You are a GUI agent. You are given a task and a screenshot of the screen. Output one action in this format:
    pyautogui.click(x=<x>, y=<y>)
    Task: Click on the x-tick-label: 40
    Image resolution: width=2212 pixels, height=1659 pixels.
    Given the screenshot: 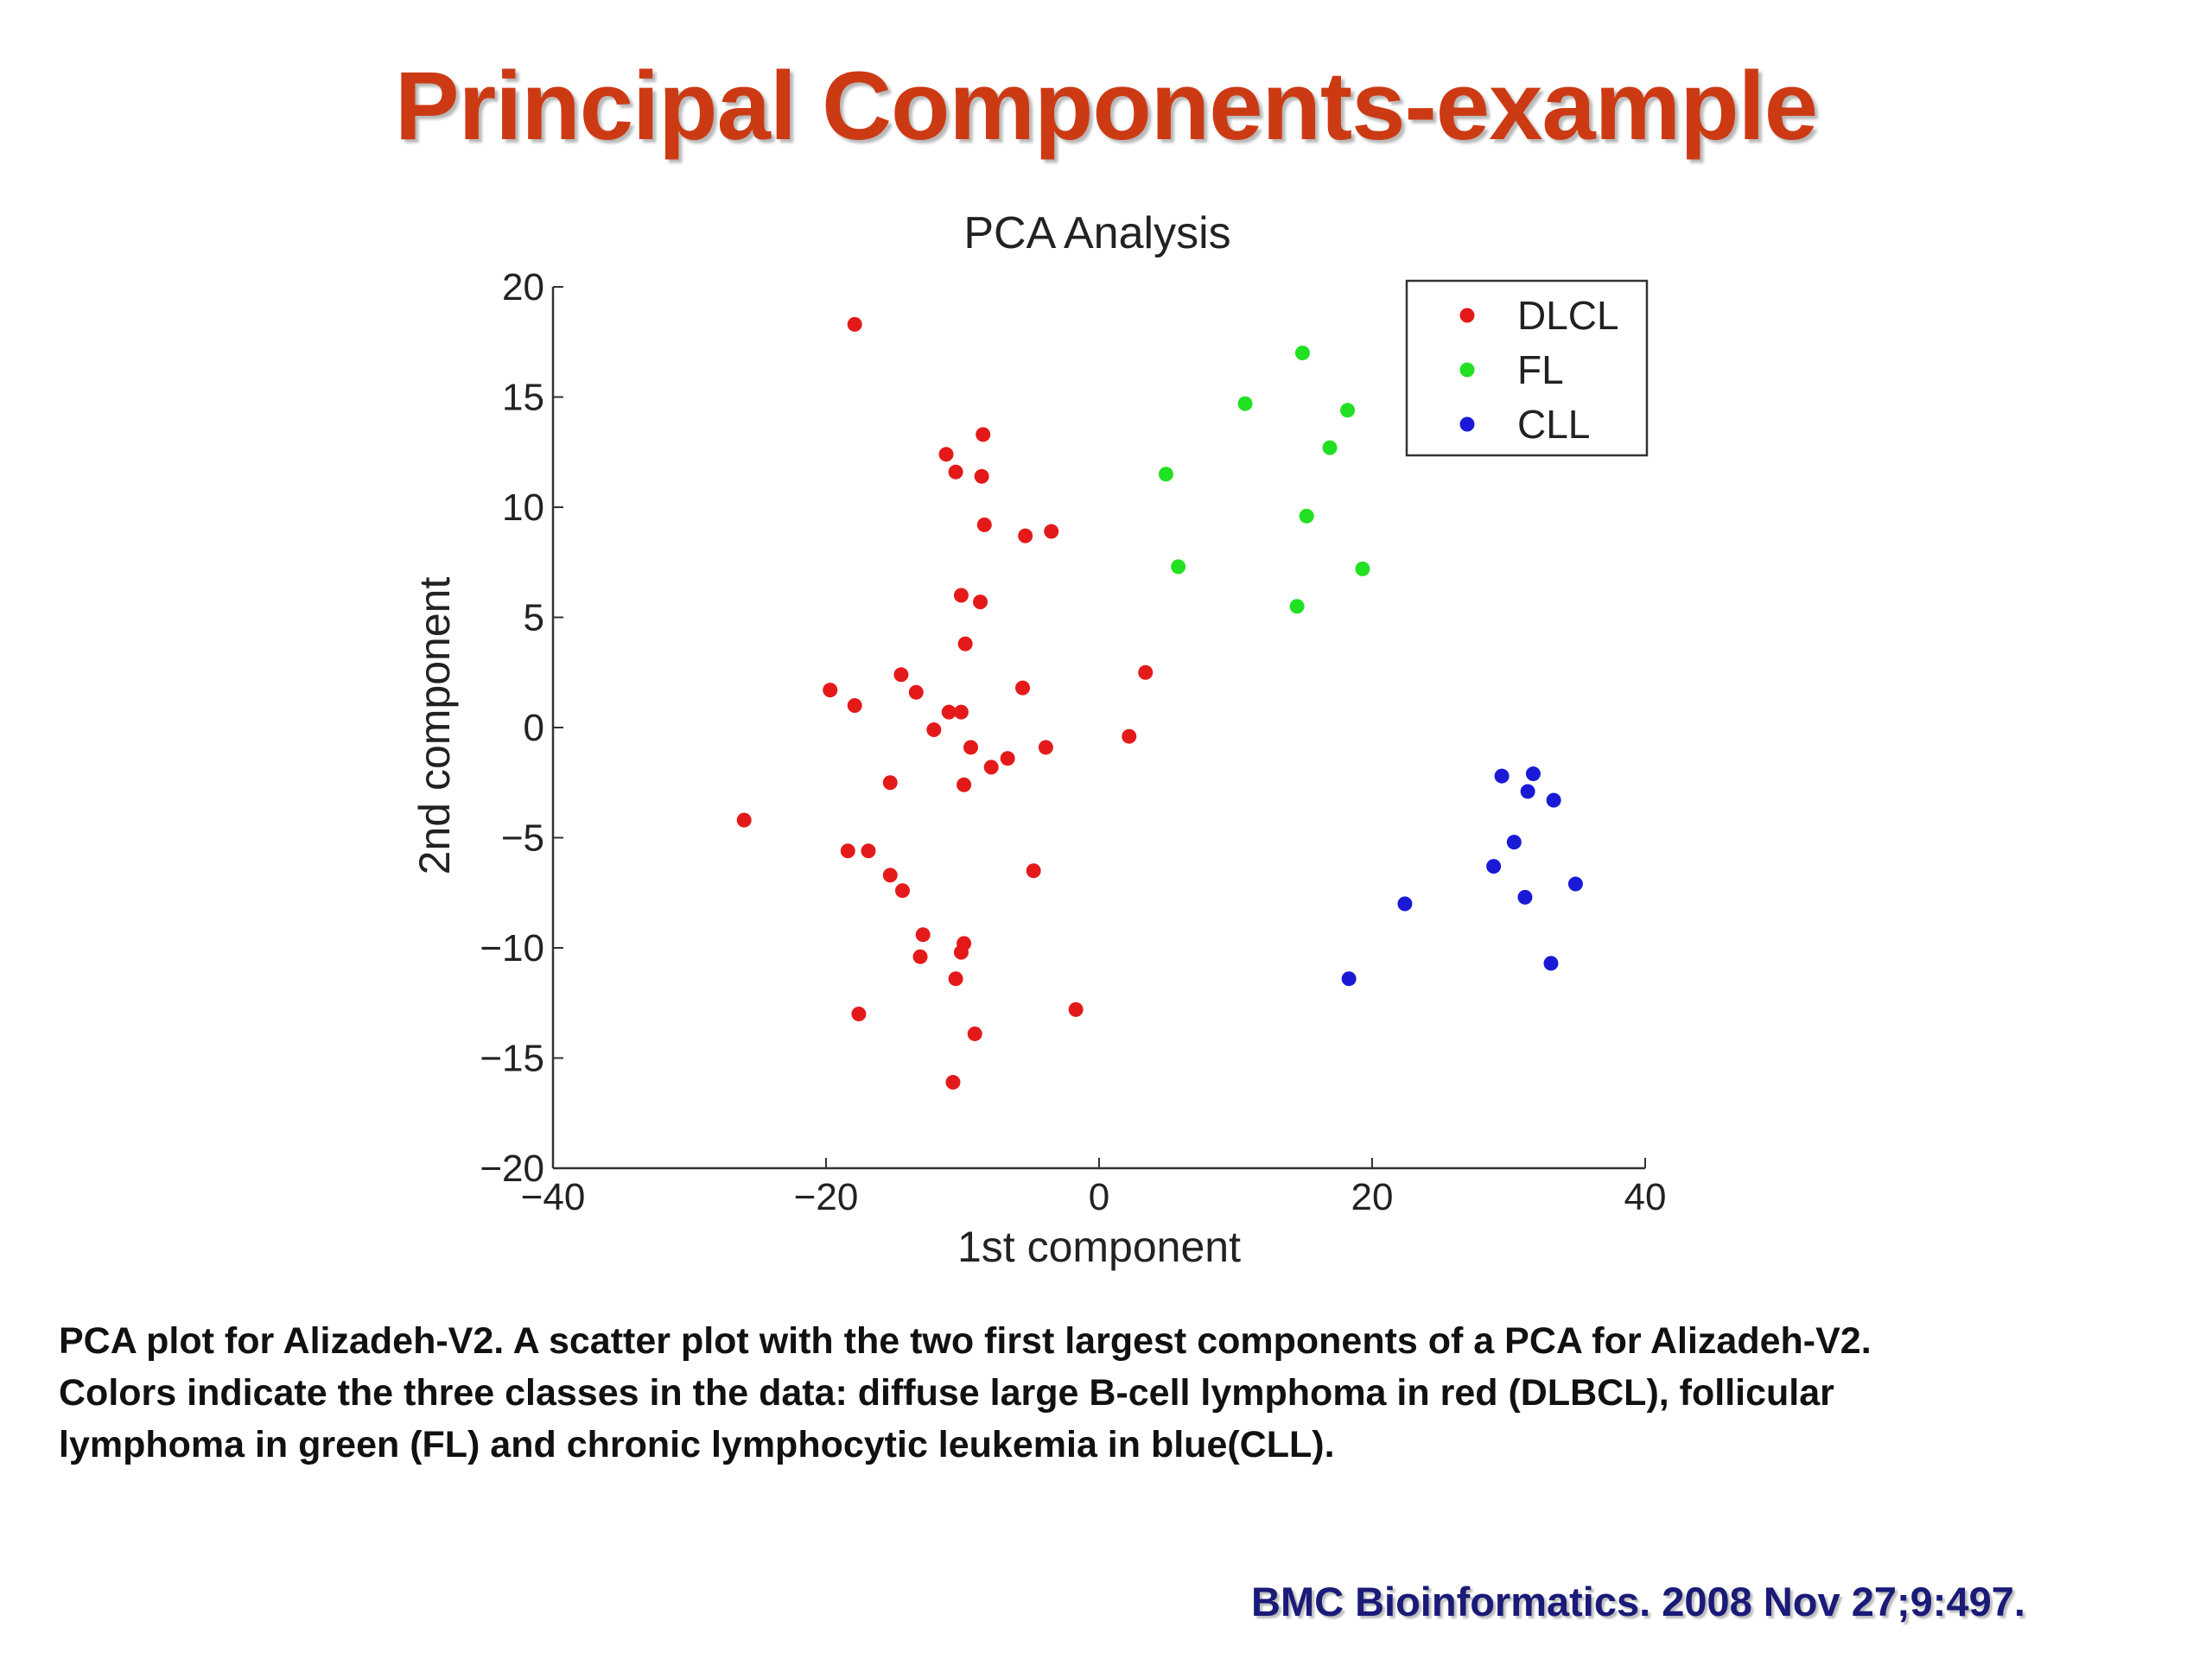 What is the action you would take?
    pyautogui.click(x=1645, y=1197)
    